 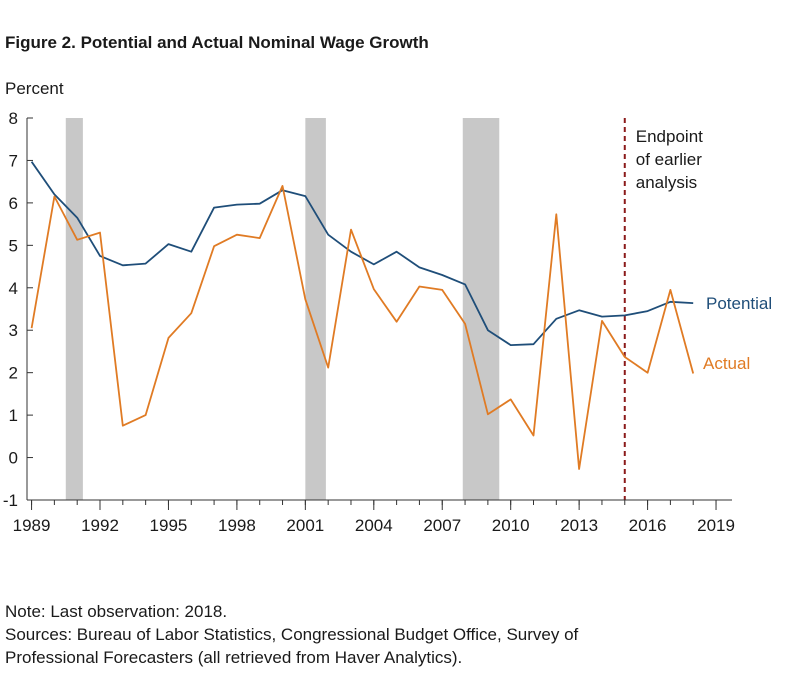 I want to click on x-tick-label: 2010, so click(x=511, y=525).